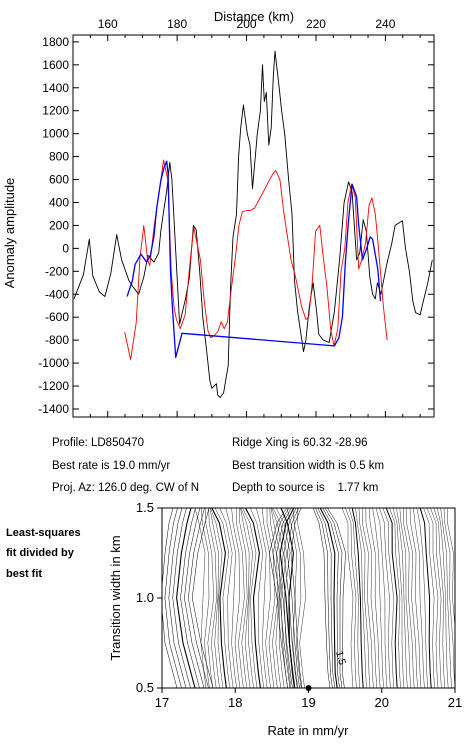  Describe the element at coordinates (305, 488) in the screenshot. I see `depth-to-source-text: Depth to source is 1.77 km` at that location.